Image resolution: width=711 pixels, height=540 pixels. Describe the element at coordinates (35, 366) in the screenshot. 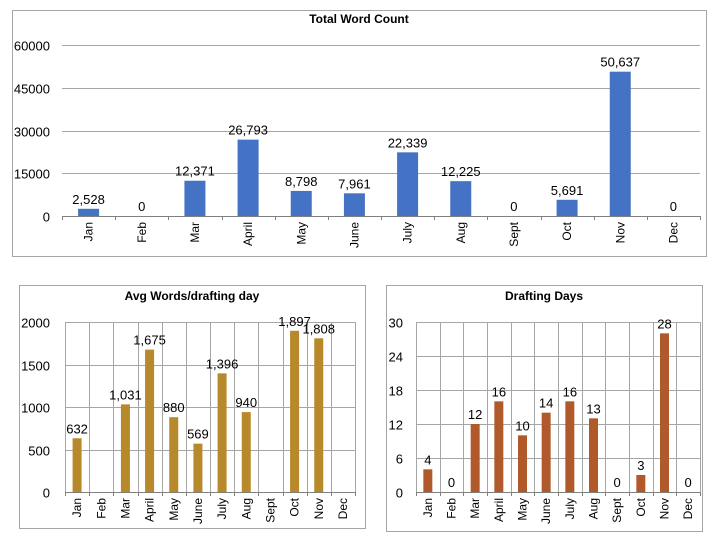

I see `y-tick-label: 1500` at that location.